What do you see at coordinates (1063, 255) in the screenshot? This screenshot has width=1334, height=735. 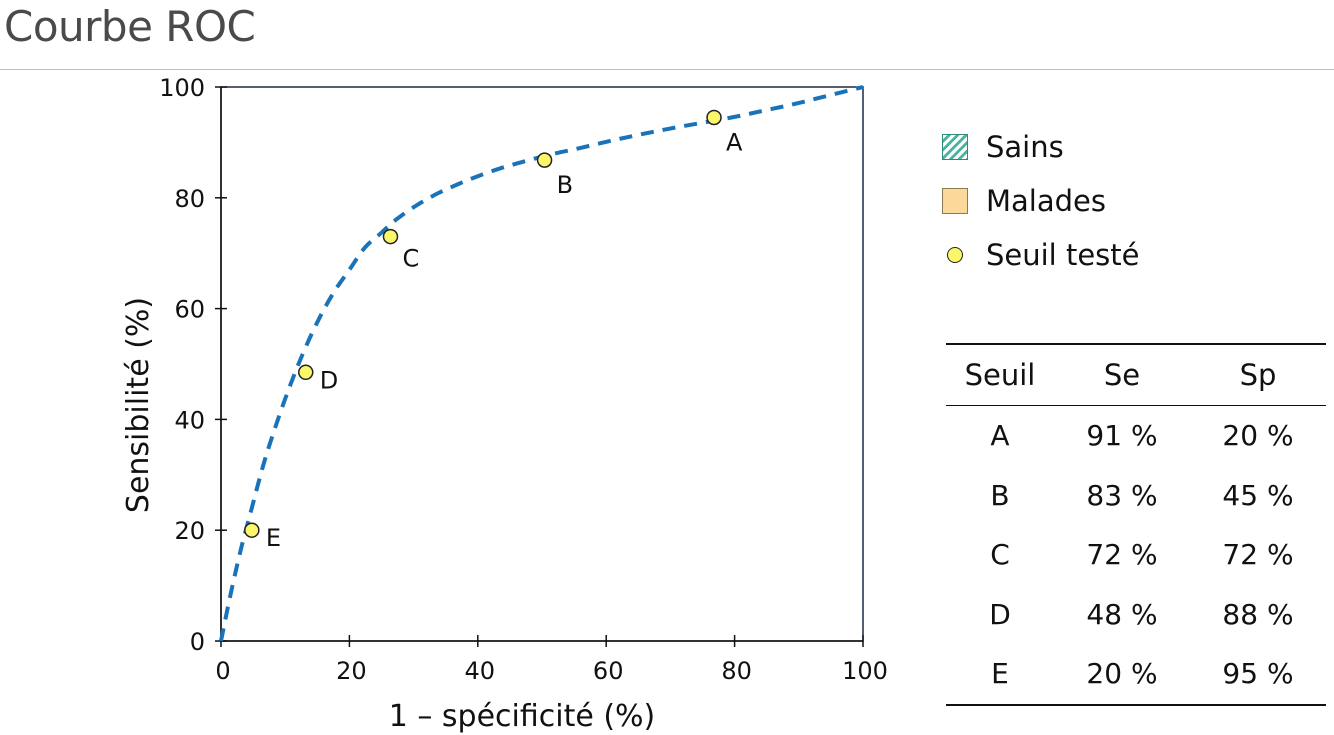 I see `legend-label: Seuil testé` at bounding box center [1063, 255].